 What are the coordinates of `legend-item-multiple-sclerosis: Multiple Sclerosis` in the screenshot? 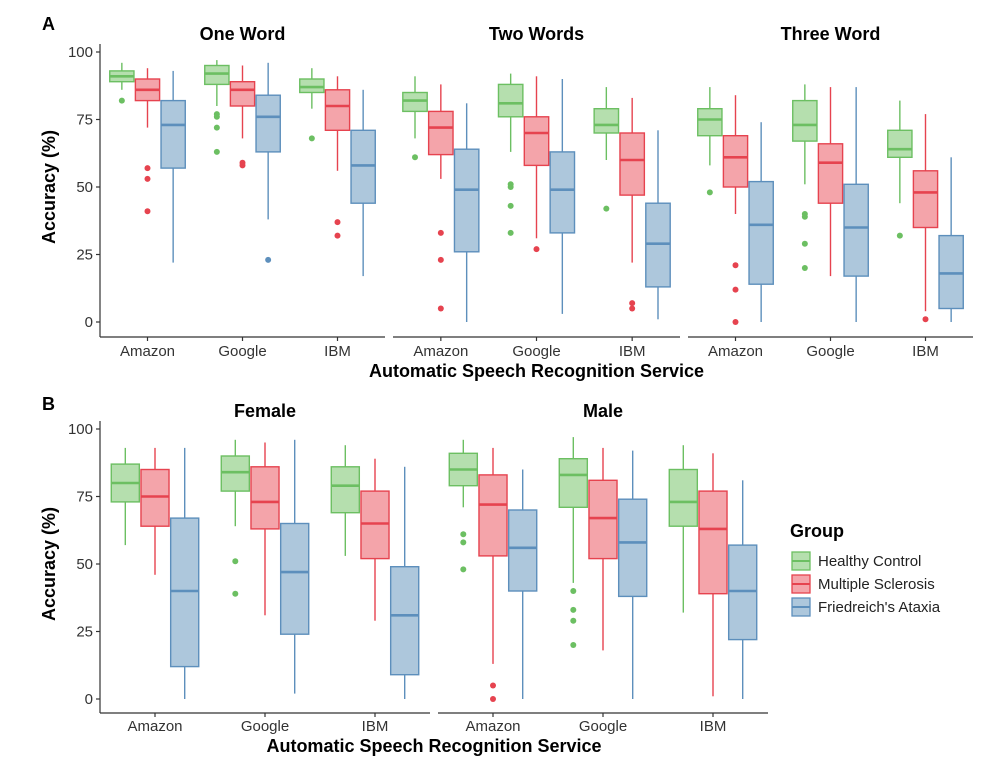 It's located at (863, 584).